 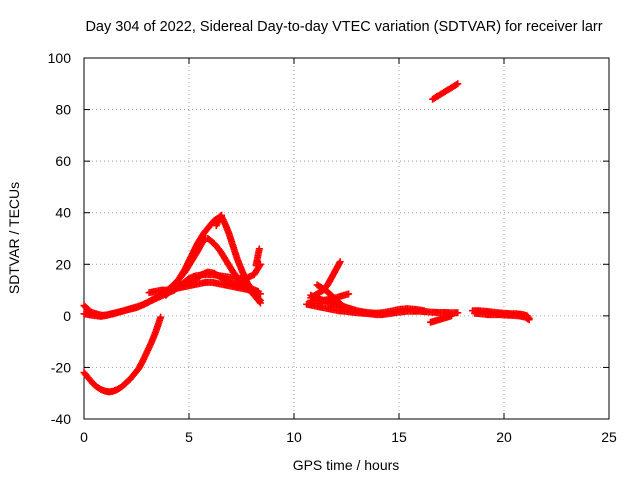 I want to click on y-tick-label: 40, so click(x=63, y=213).